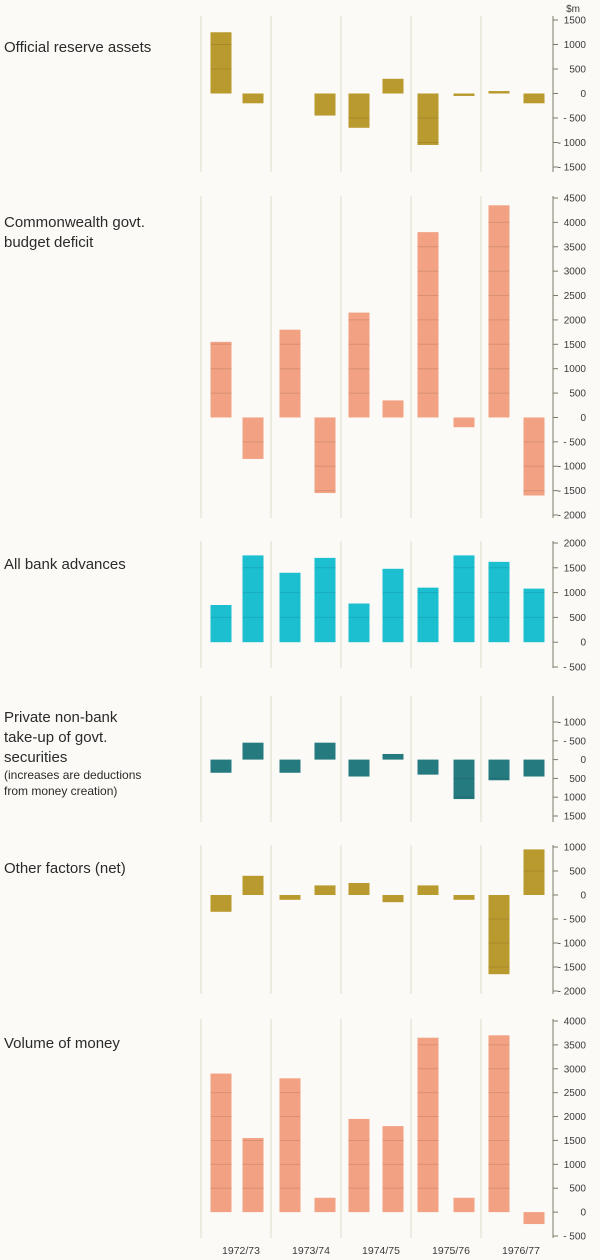 The width and height of the screenshot is (600, 1260). I want to click on x-period-label: 1973/74, so click(311, 1251).